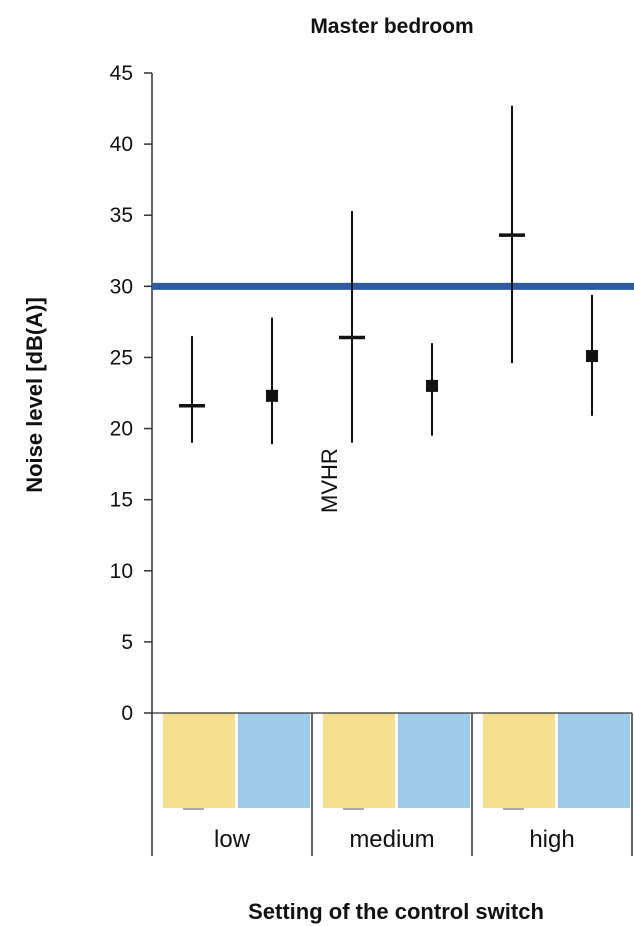 The width and height of the screenshot is (634, 926). I want to click on y-axis: 0 5 10 15 20 25 30 35 40 45, so click(131, 459).